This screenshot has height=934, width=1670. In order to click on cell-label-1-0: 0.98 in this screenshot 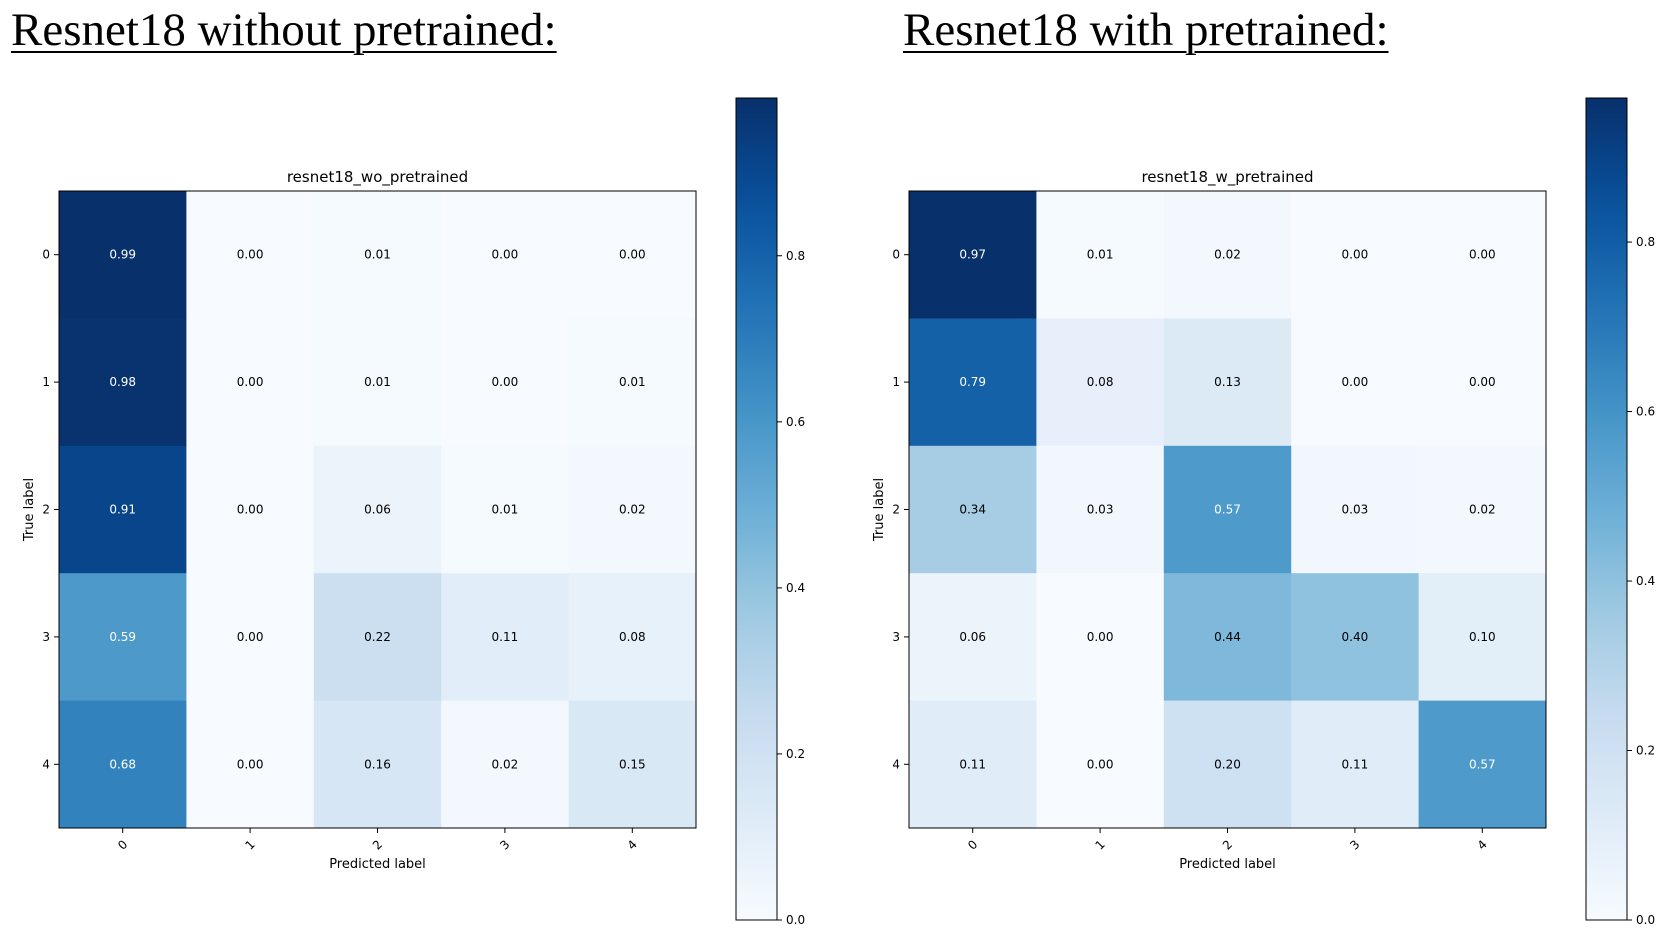, I will do `click(122, 382)`.